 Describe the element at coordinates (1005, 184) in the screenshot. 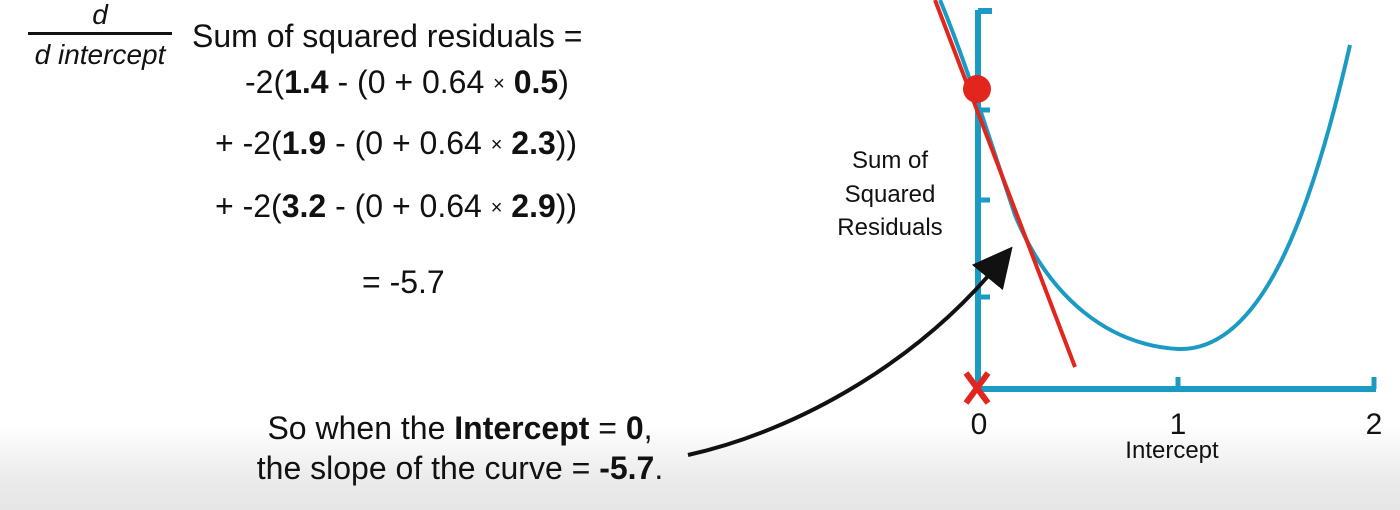

I see `tangent-line` at that location.